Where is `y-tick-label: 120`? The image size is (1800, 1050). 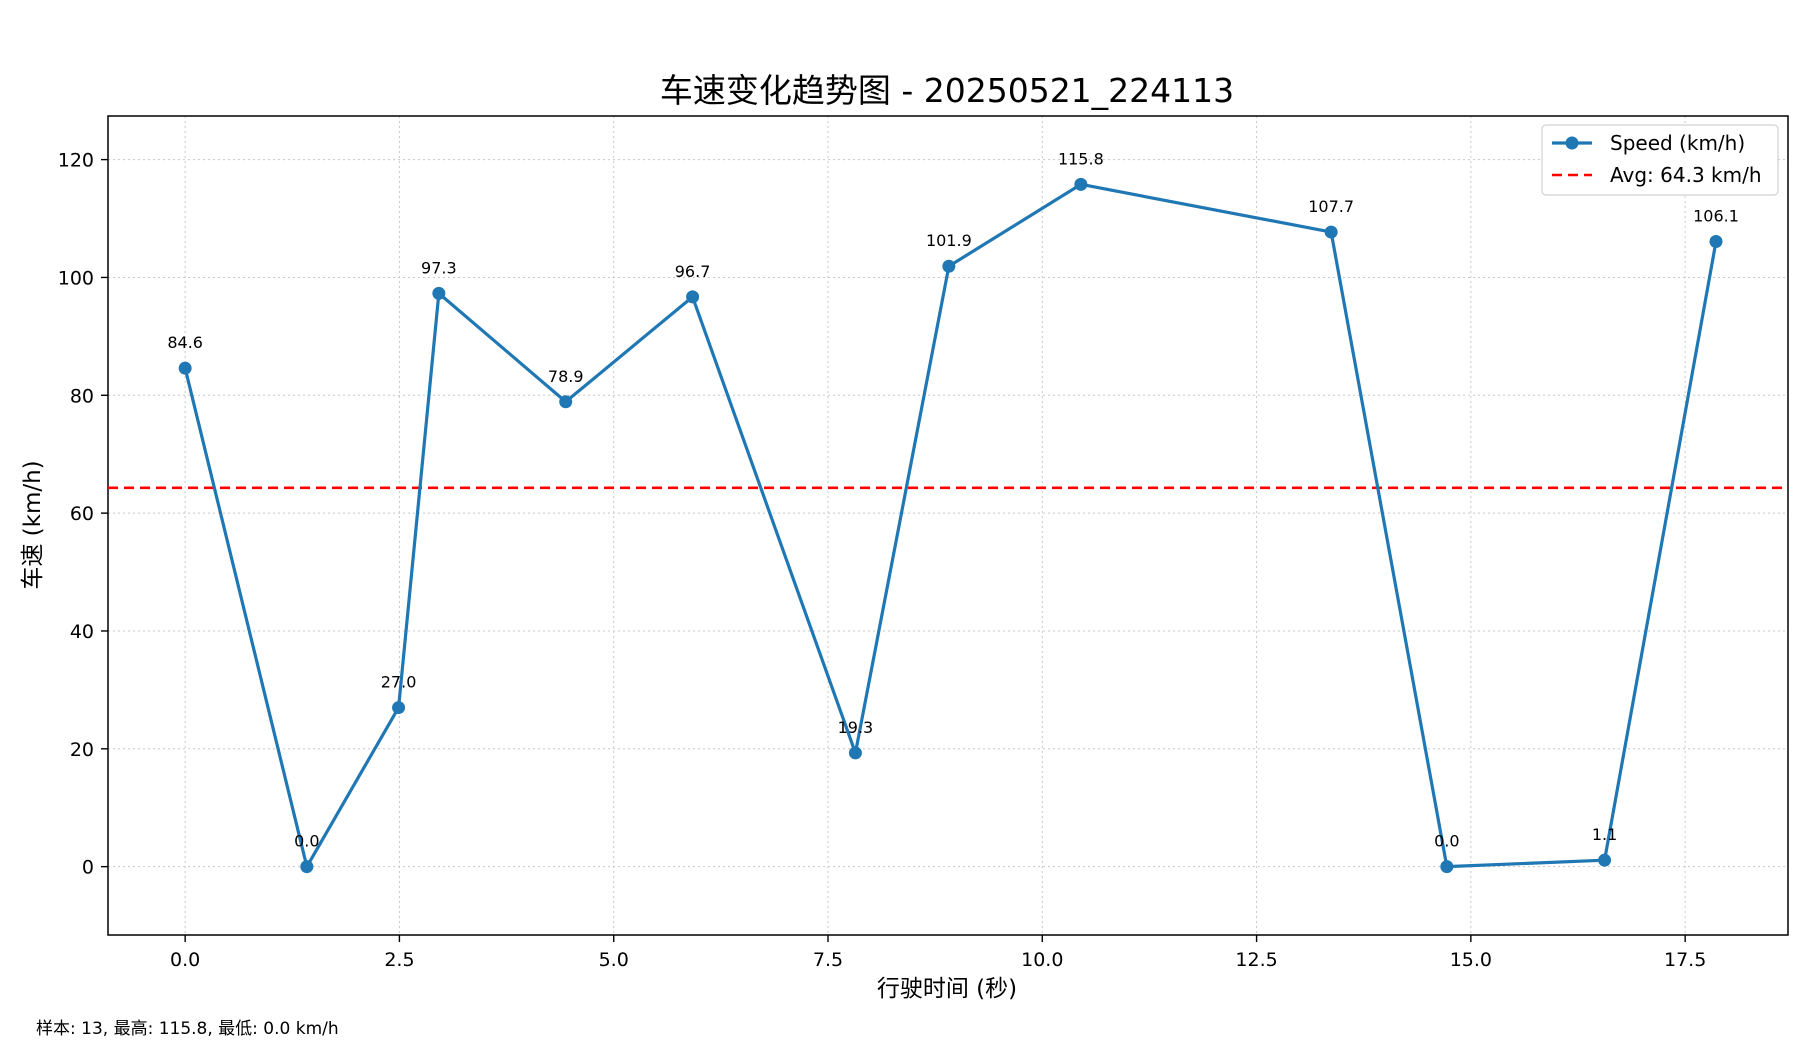
y-tick-label: 120 is located at coordinates (76, 161).